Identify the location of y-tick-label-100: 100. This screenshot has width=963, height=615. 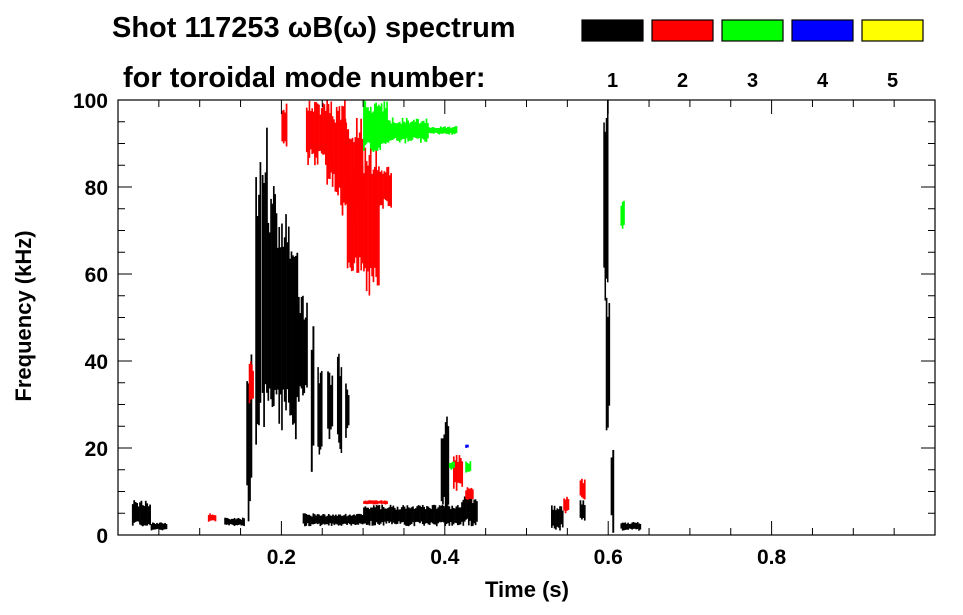
(90, 101).